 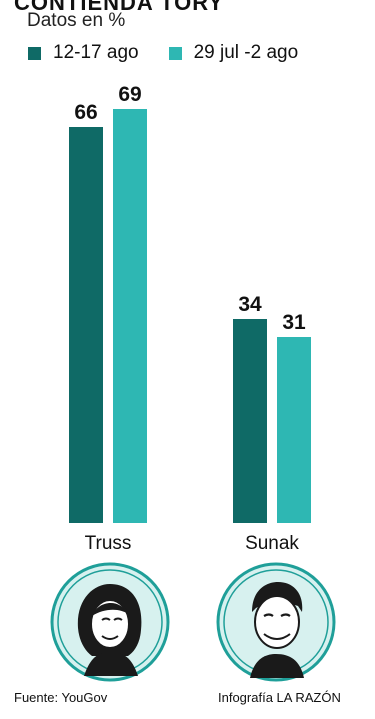 What do you see at coordinates (272, 543) in the screenshot?
I see `category-label-sunak: Sunak` at bounding box center [272, 543].